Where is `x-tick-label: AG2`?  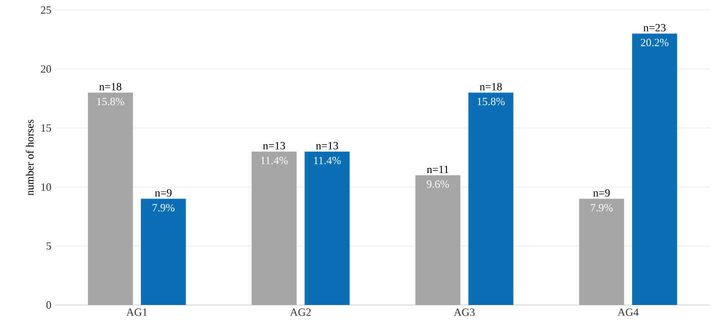 x-tick-label: AG2 is located at coordinates (300, 312).